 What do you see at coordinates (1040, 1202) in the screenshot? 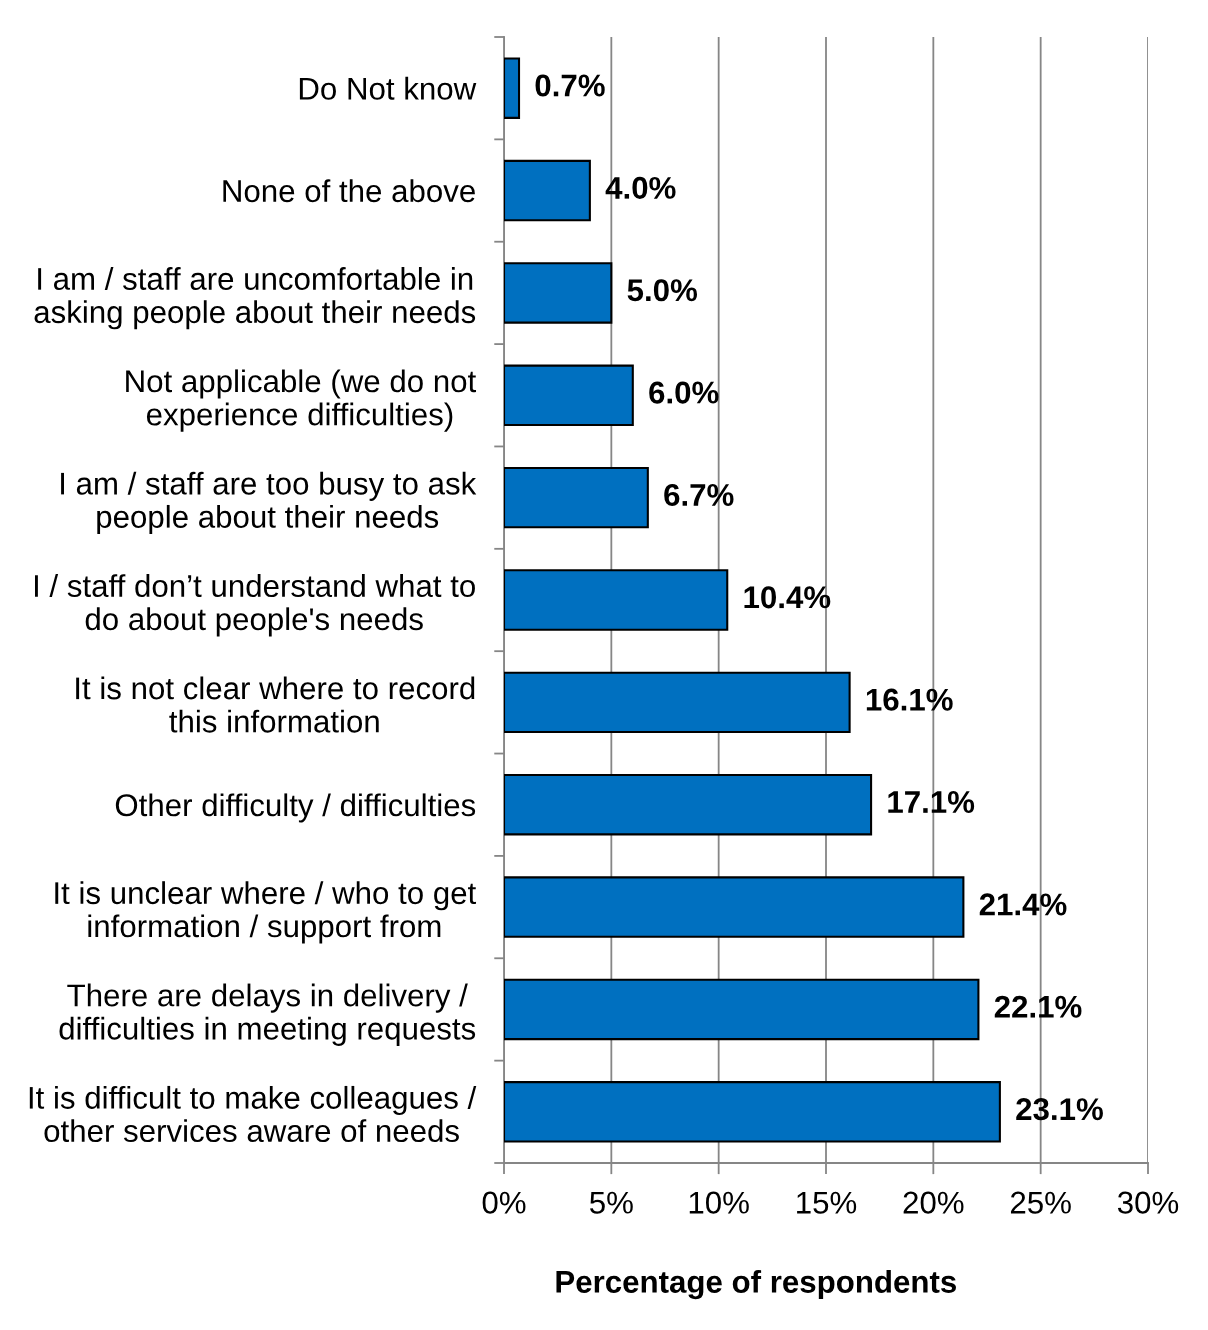
I see `x-tick-label: 25%` at bounding box center [1040, 1202].